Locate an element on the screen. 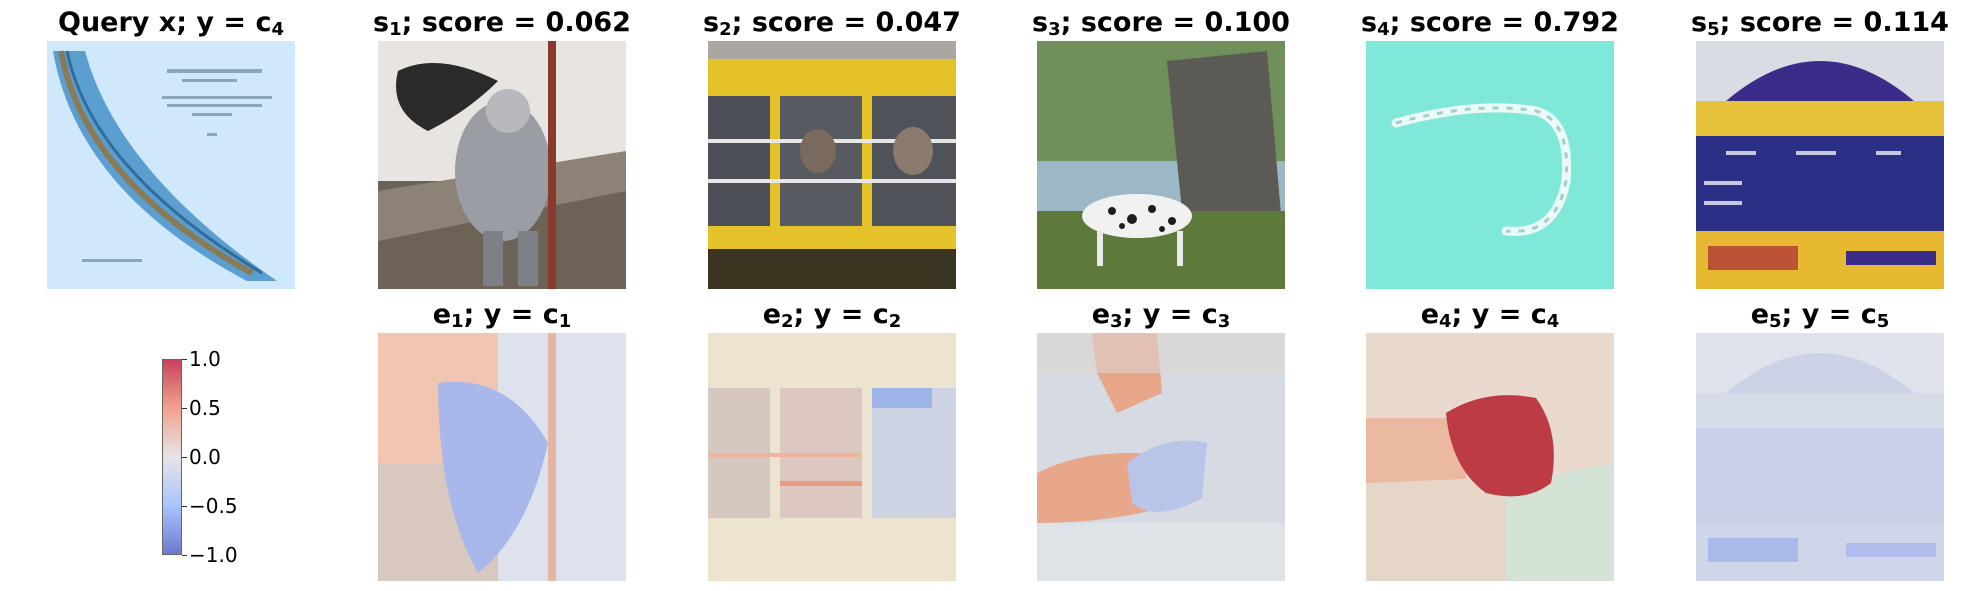 This screenshot has width=1963, height=591. sample-index: 4 is located at coordinates (1383, 29).